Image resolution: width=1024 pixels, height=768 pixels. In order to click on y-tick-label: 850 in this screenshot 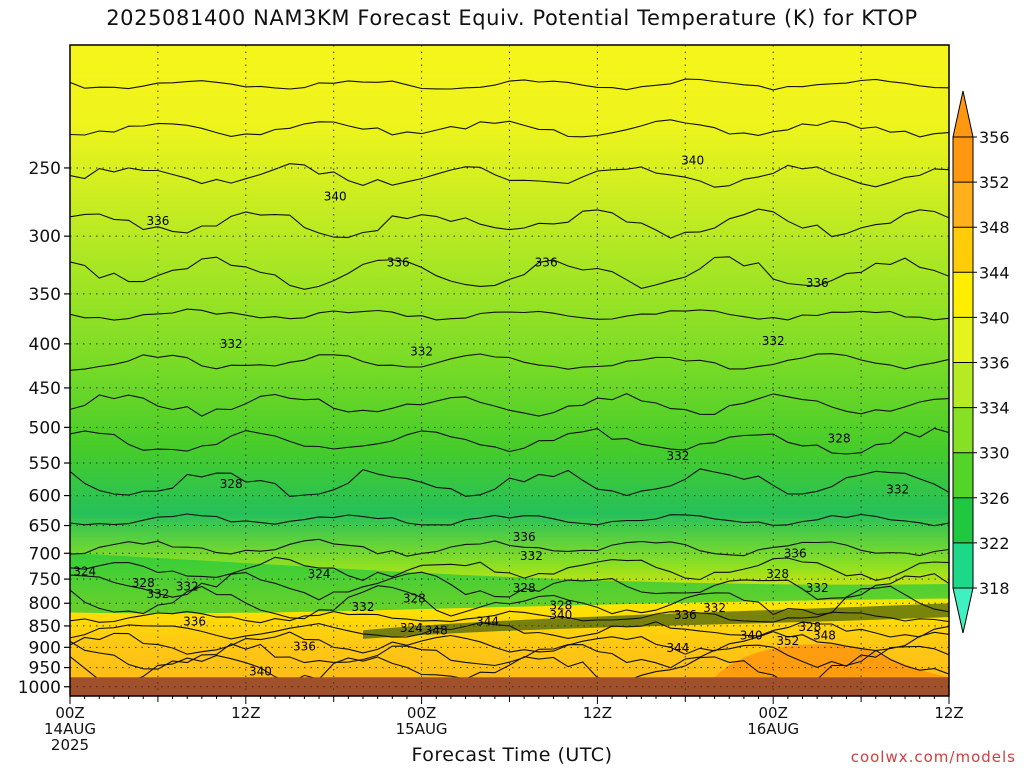, I will do `click(45, 627)`.